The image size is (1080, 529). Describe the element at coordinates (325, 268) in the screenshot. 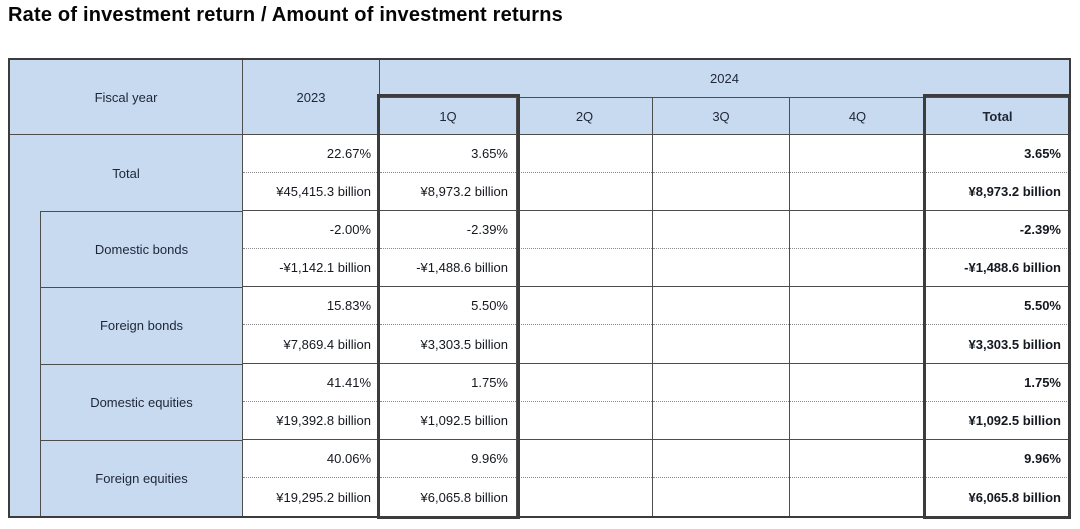

I see `amount-value: -¥1,142.1 billion` at that location.